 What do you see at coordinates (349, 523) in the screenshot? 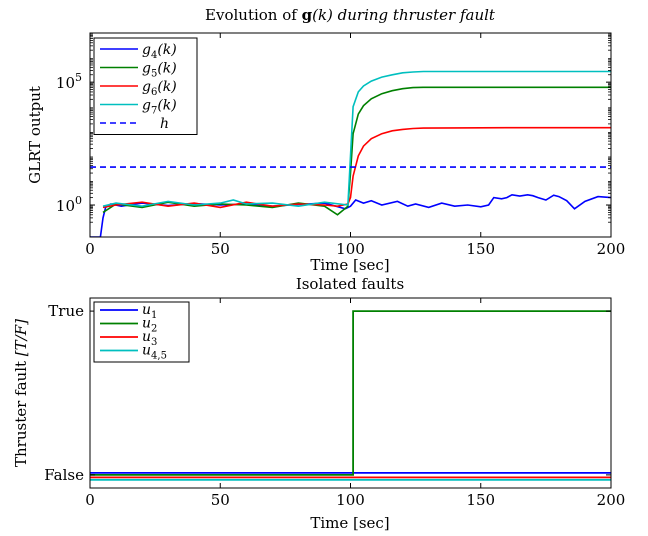
I see `chart-bottom-xlabel: Time [sec]` at bounding box center [349, 523].